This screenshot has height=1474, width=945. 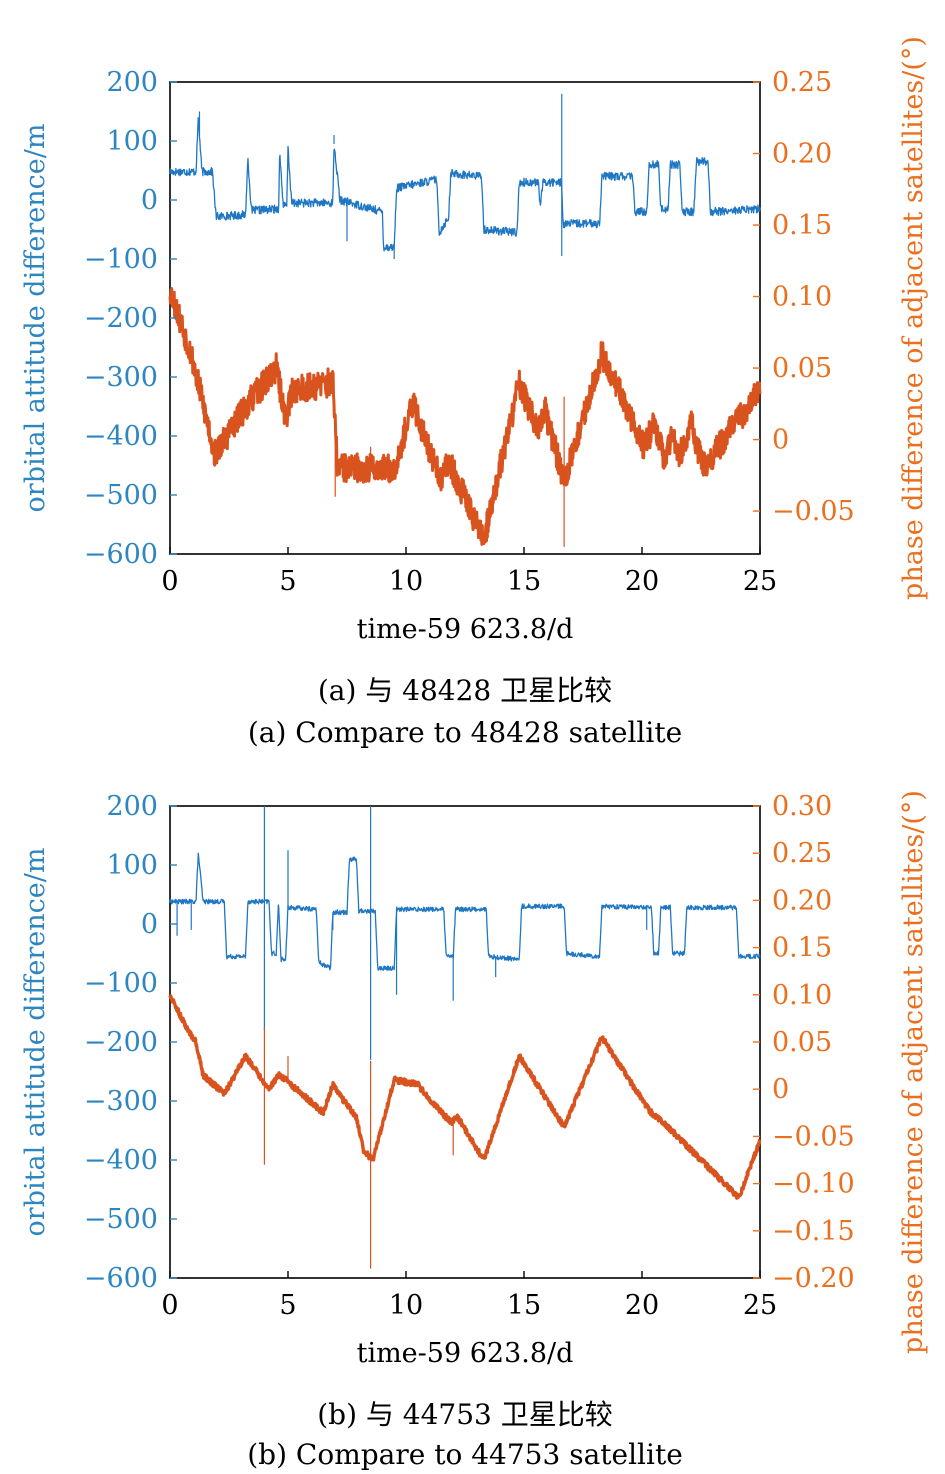 I want to click on series-b-phase, so click(x=465, y=1131).